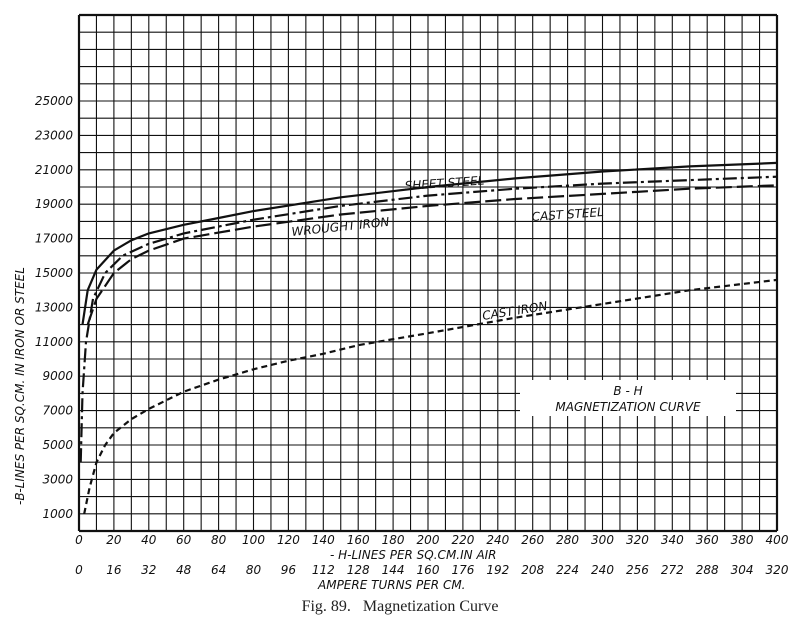 This screenshot has width=800, height=628. What do you see at coordinates (79, 570) in the screenshot?
I see `x2-tick-label: 0` at bounding box center [79, 570].